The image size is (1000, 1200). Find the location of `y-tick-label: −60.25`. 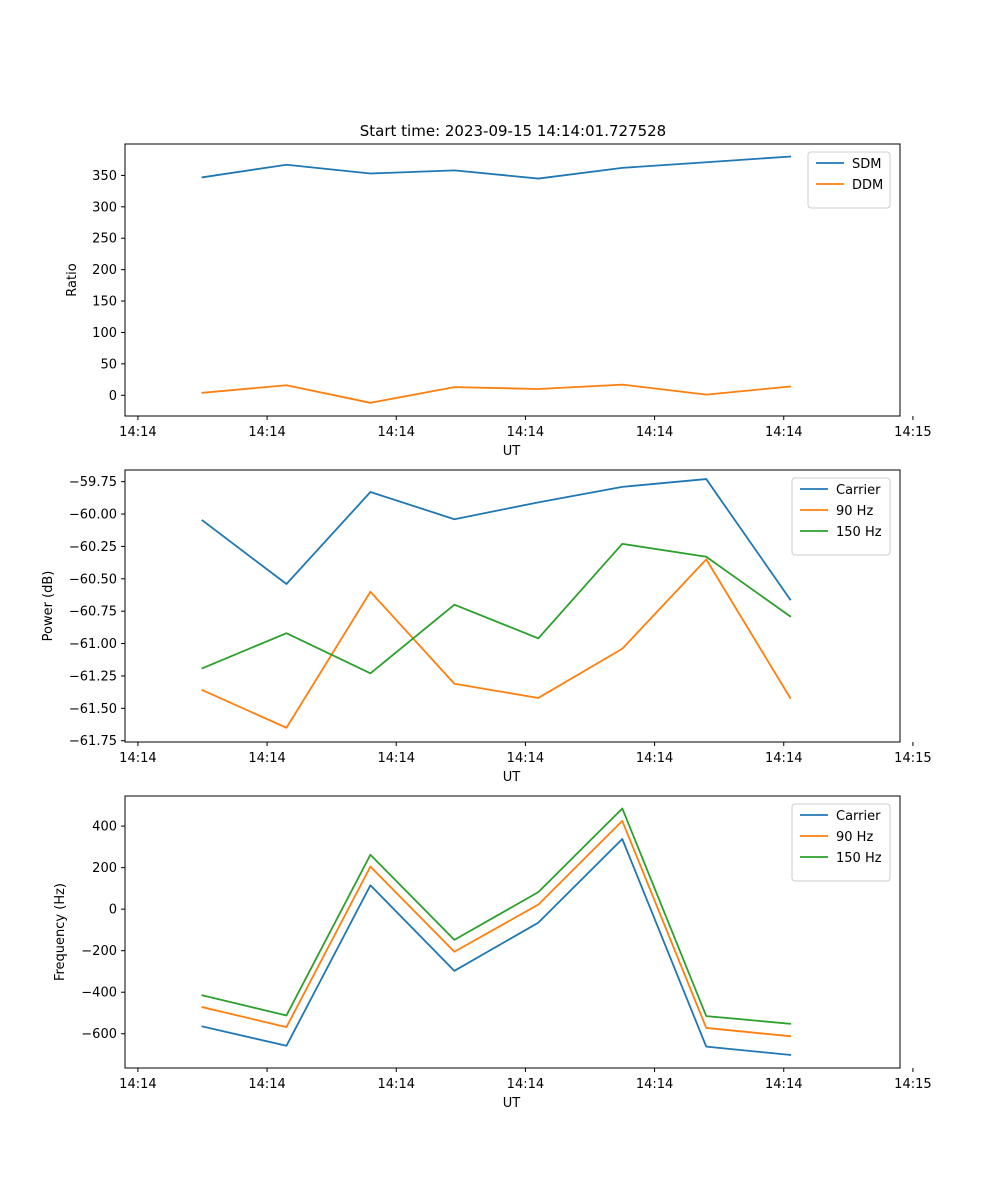

y-tick-label: −60.25 is located at coordinates (93, 547).